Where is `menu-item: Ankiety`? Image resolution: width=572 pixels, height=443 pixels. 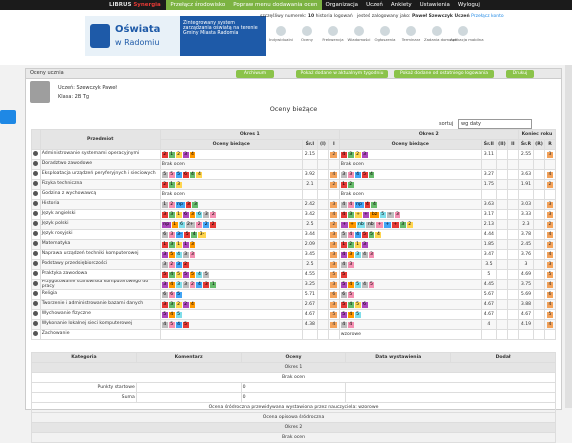
menu-item: Ankiety is located at coordinates (401, 5).